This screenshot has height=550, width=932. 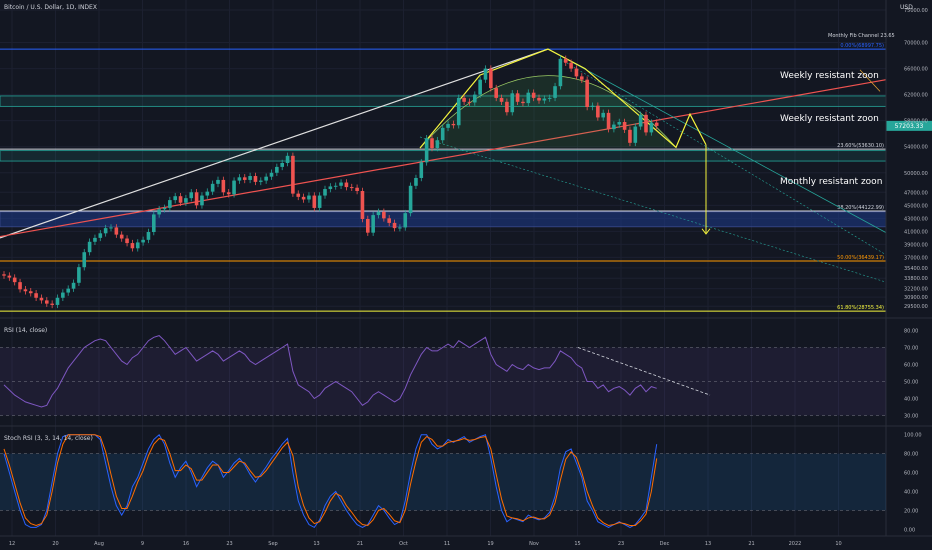 What do you see at coordinates (916, 258) in the screenshot?
I see `y-tick-label: 37000.00` at bounding box center [916, 258].